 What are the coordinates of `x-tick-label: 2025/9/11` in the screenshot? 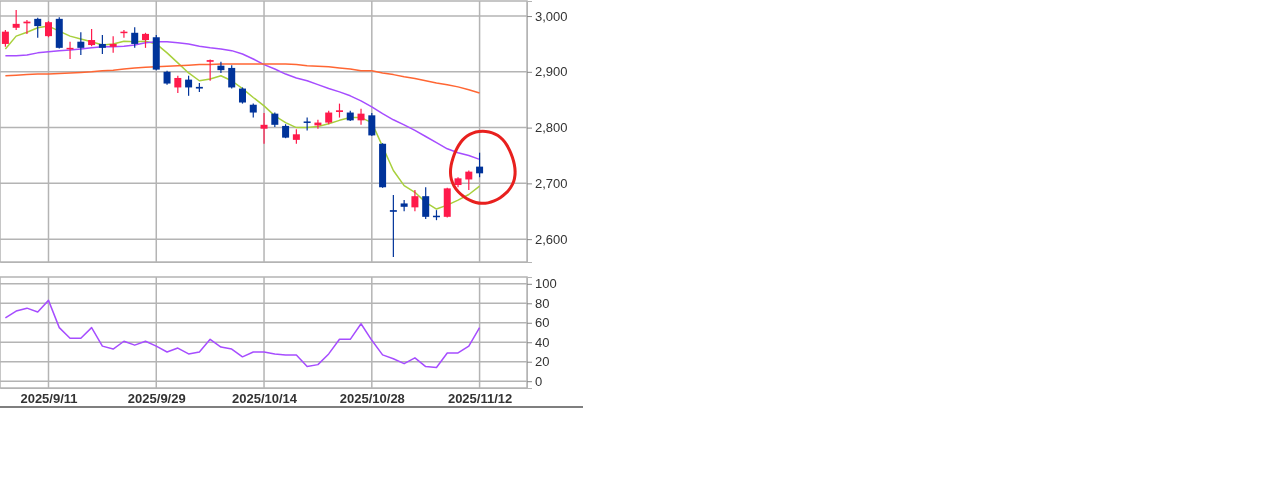 It's located at (49, 398).